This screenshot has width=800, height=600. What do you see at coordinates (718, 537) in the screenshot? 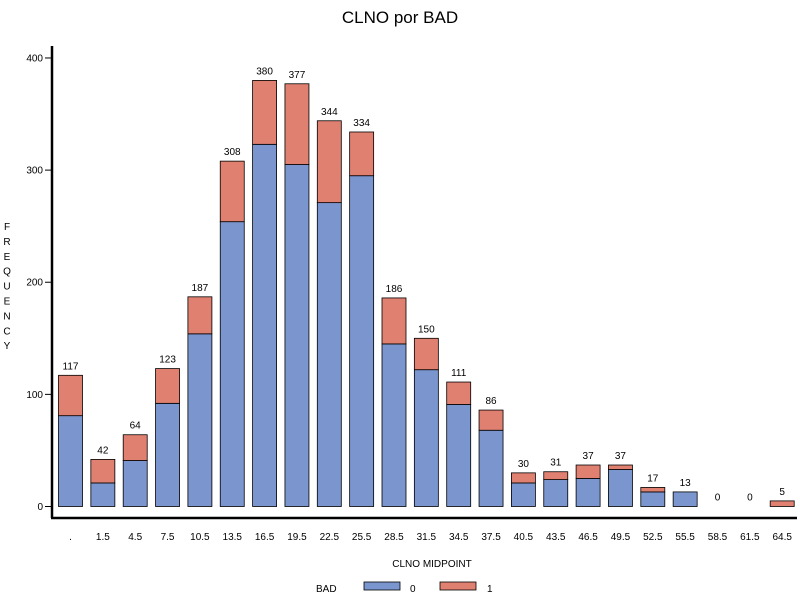
I see `x-tick-label: 58.5` at bounding box center [718, 537].